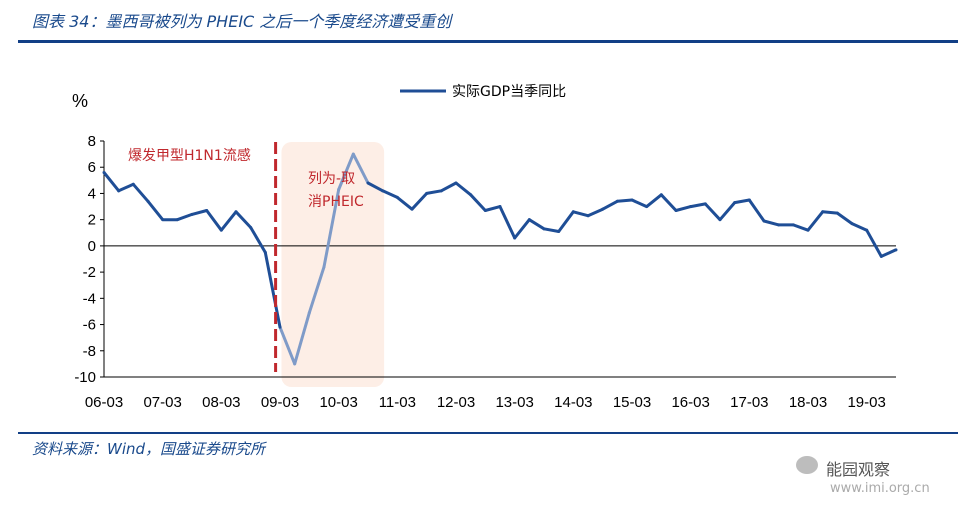  What do you see at coordinates (242, 21) in the screenshot?
I see `chart-title: 图表 34：墨西哥被列为 PHEIC 之后一个季度经济遭受重创` at bounding box center [242, 21].